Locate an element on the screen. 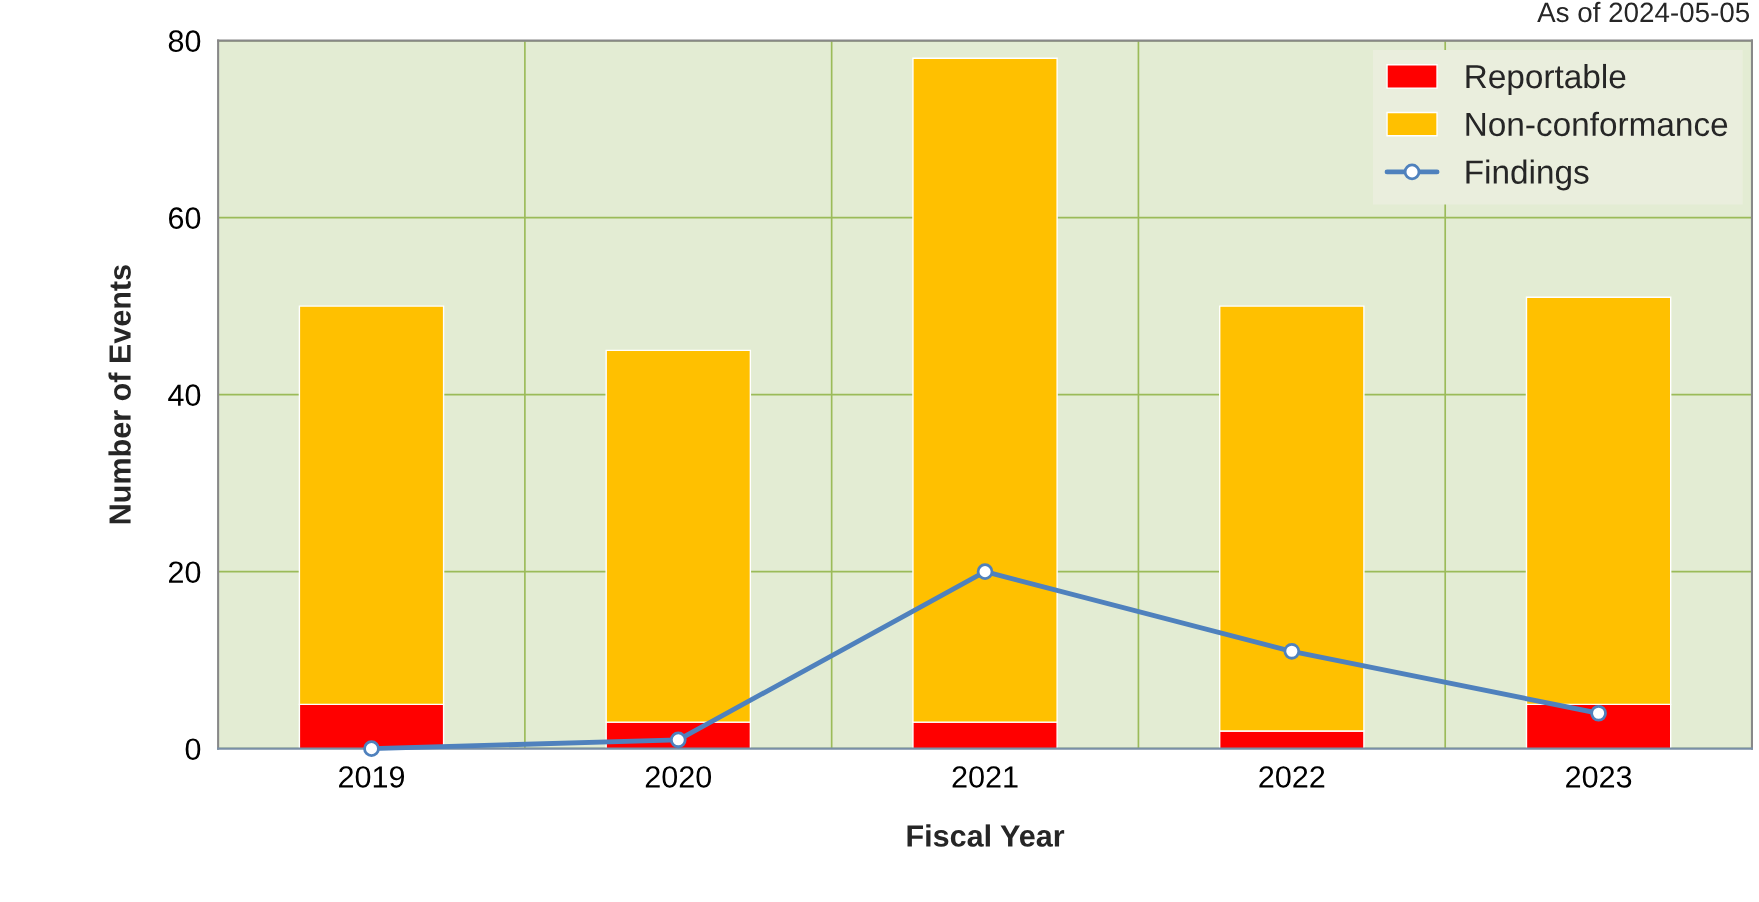 The image size is (1759, 902). x-tick-label: 2019 is located at coordinates (372, 777).